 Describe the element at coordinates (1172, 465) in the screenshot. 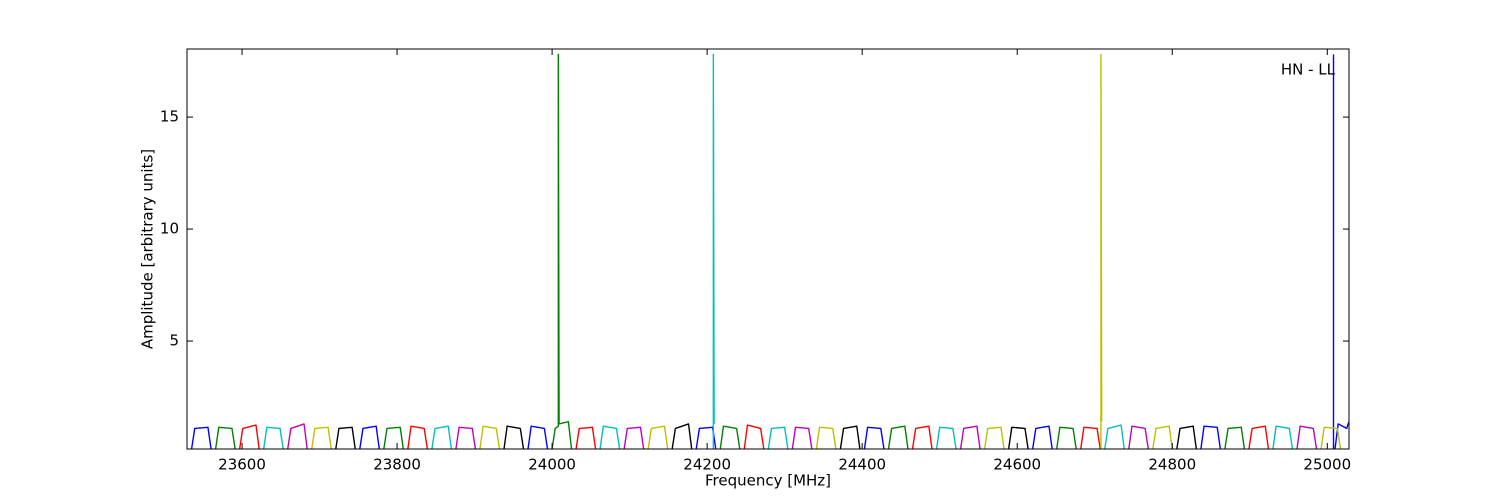

I see `x-tick-label: 24800` at that location.